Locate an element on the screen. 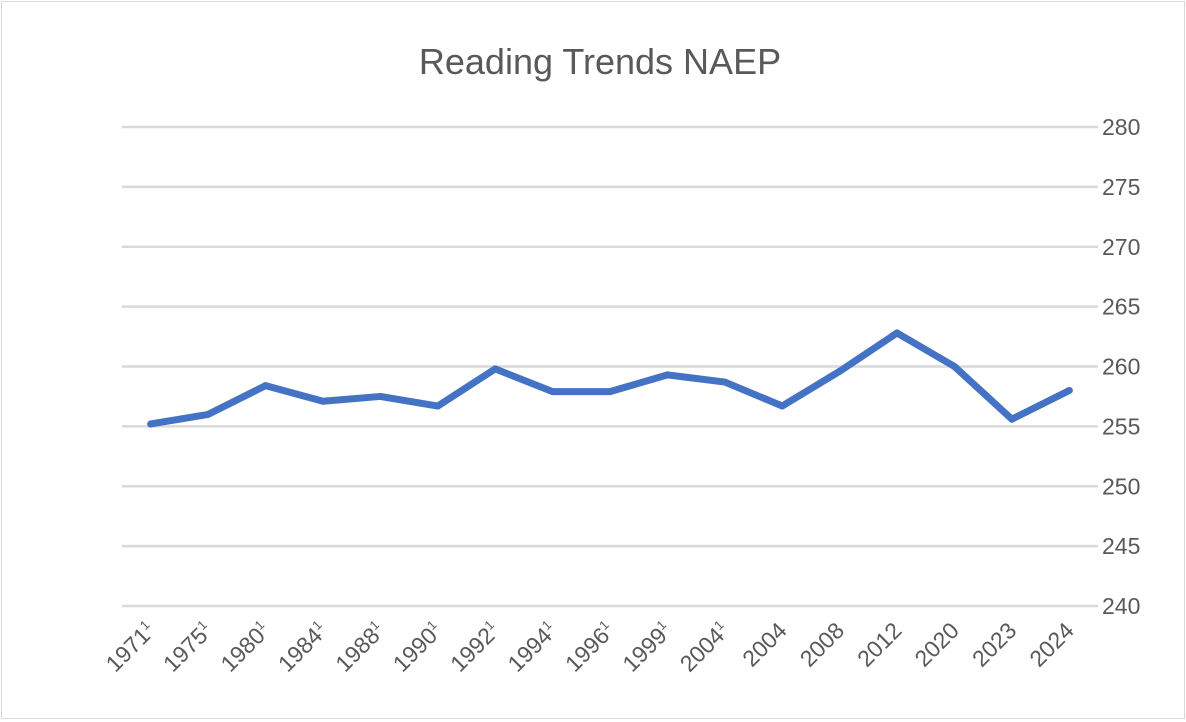  x-tick-label: 19711 is located at coordinates (131, 647).